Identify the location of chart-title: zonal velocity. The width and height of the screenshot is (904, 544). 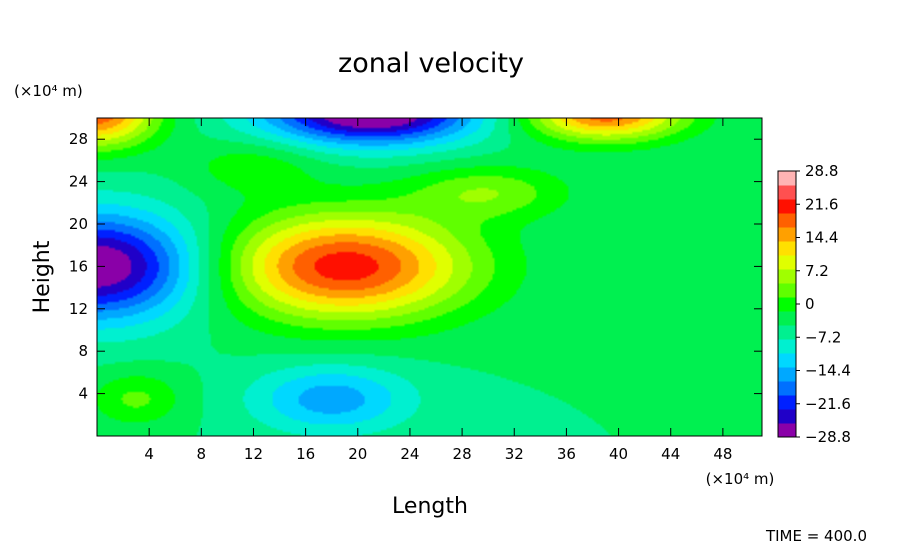
(431, 63).